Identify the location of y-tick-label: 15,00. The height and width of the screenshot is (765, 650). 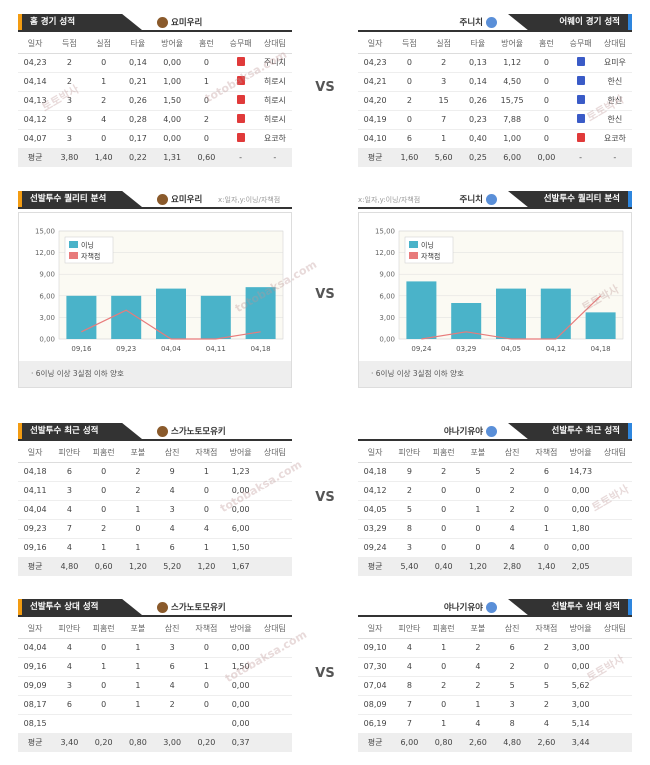
(385, 232).